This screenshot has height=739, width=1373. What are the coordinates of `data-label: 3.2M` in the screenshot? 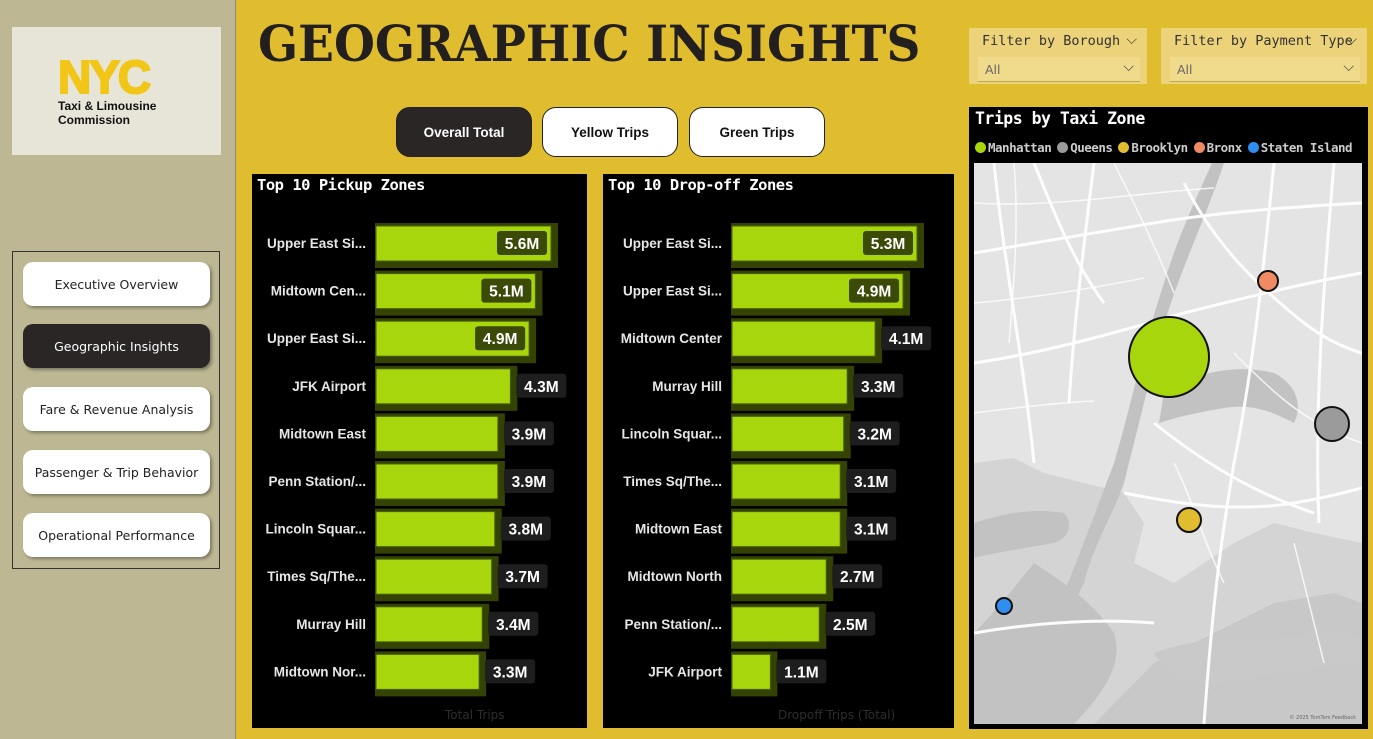 It's located at (874, 434).